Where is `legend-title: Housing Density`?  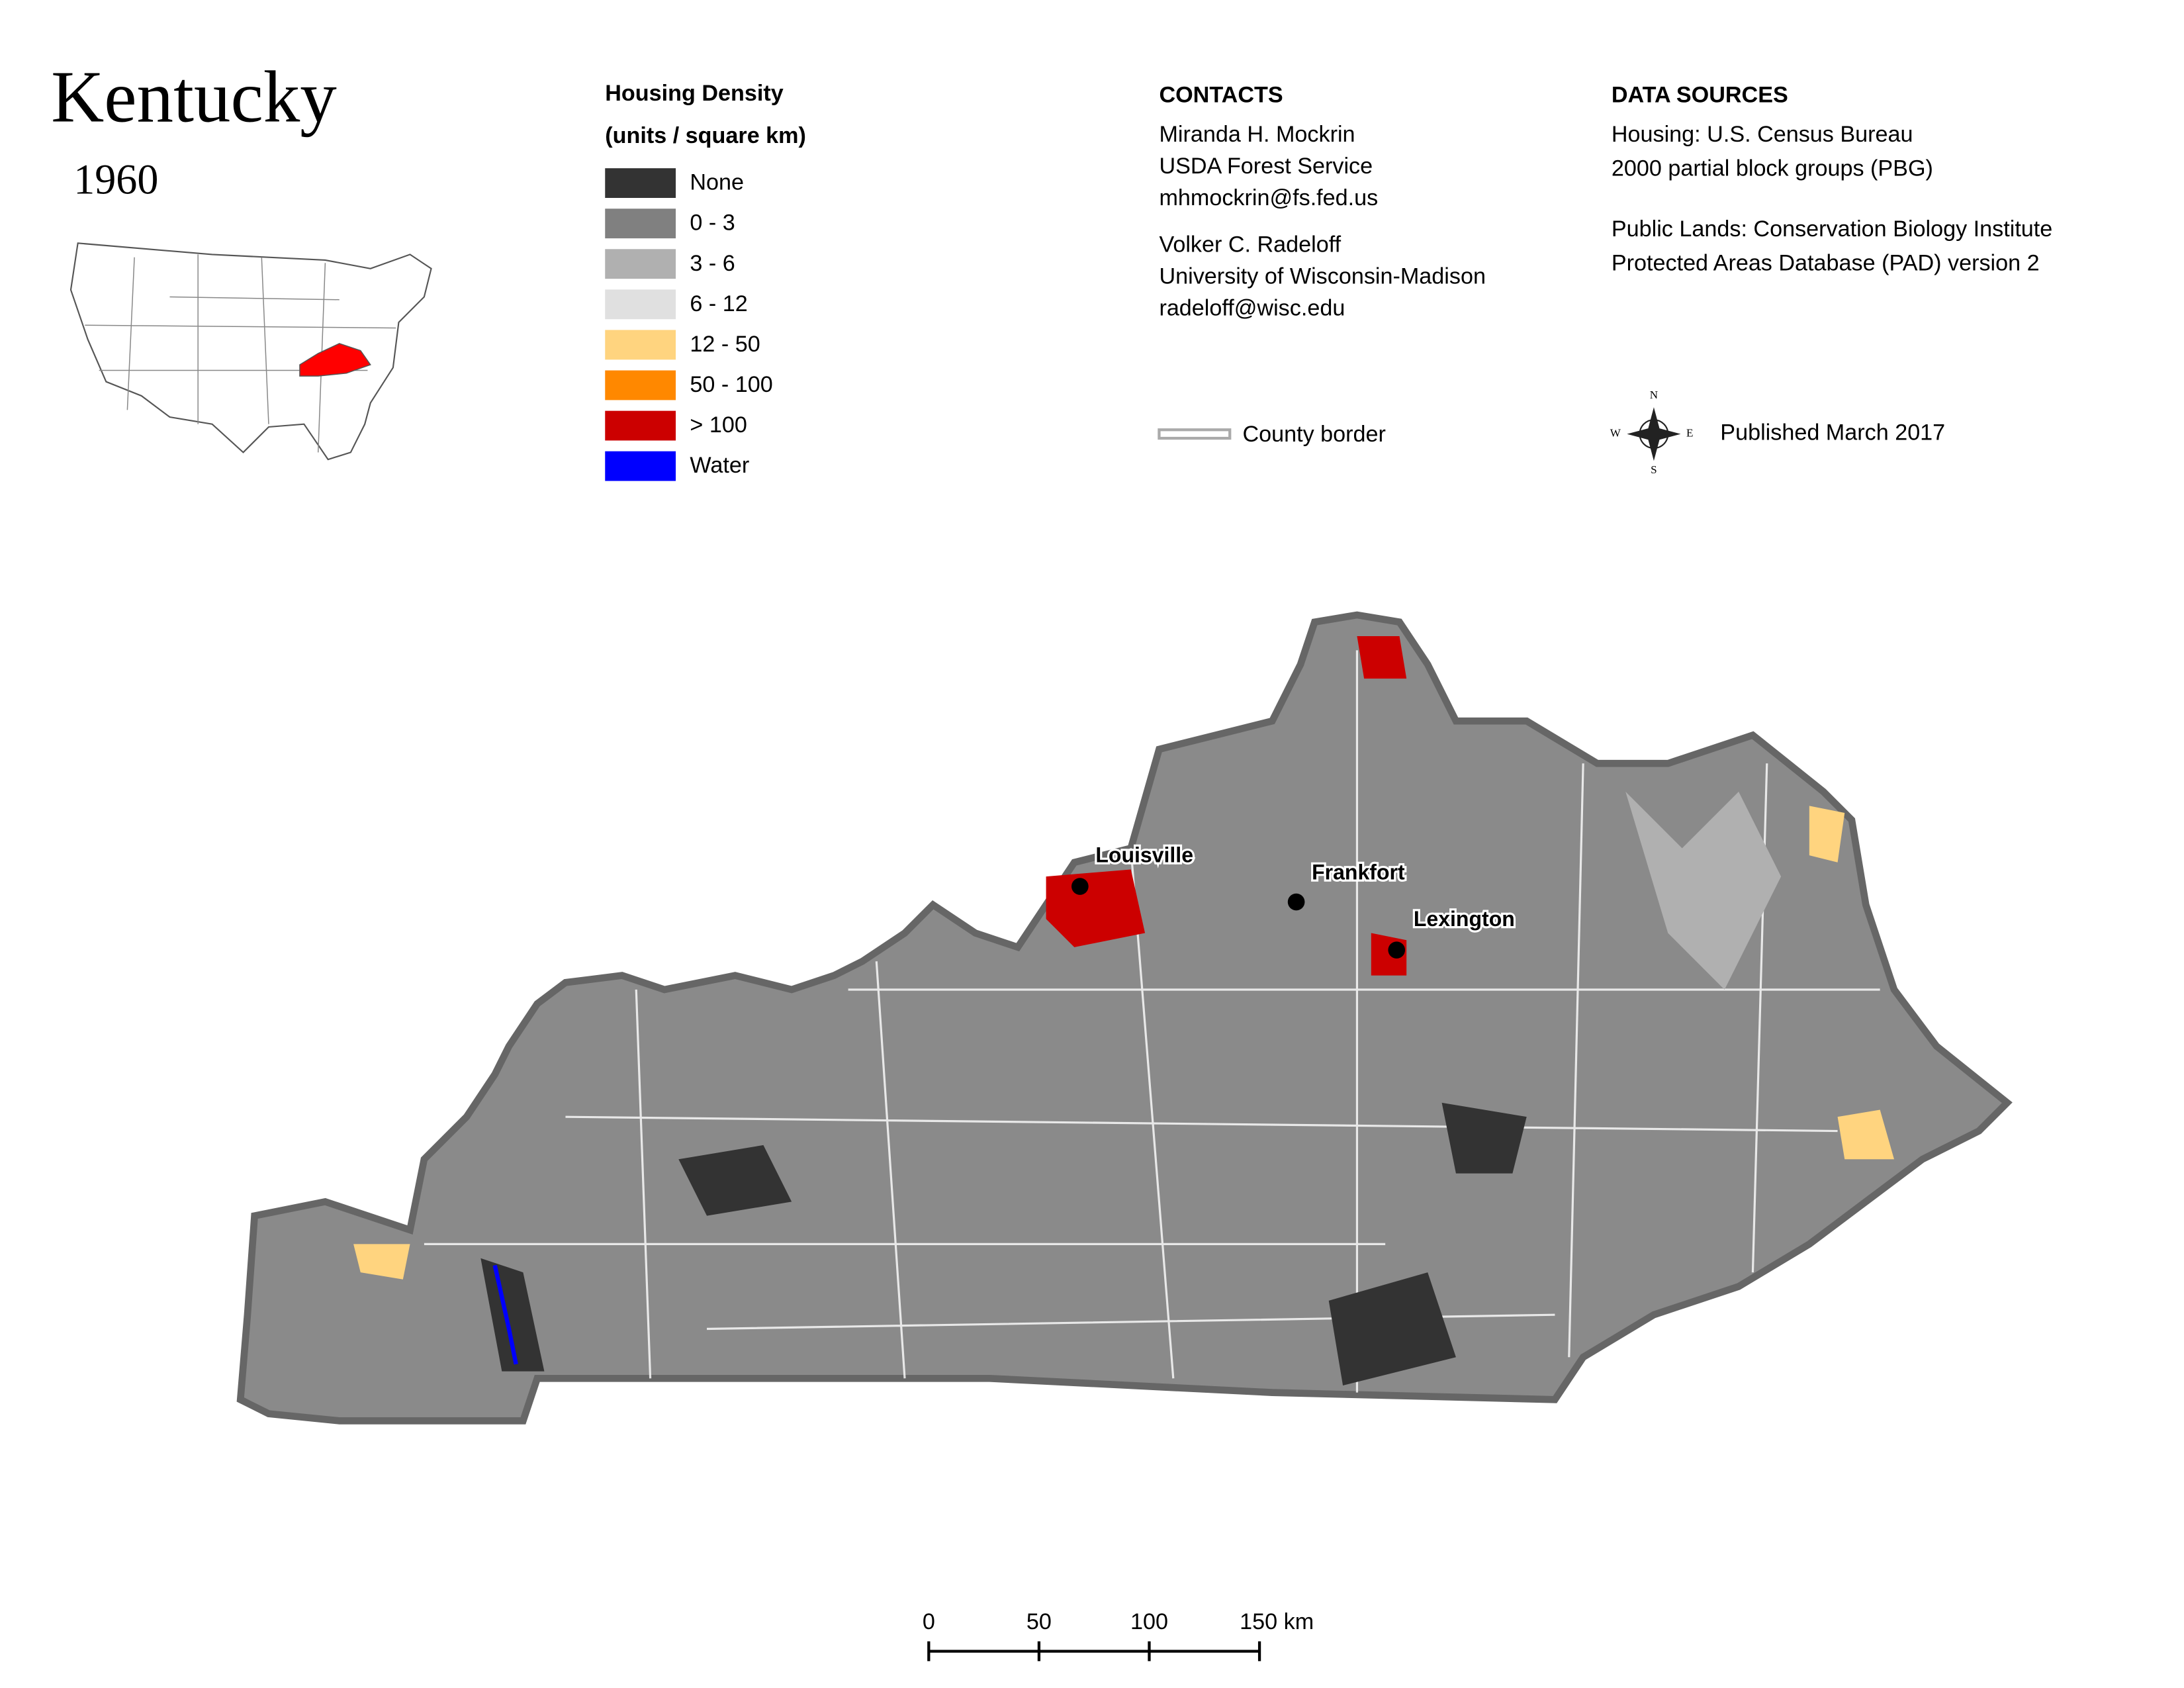 legend-title: Housing Density is located at coordinates (694, 93).